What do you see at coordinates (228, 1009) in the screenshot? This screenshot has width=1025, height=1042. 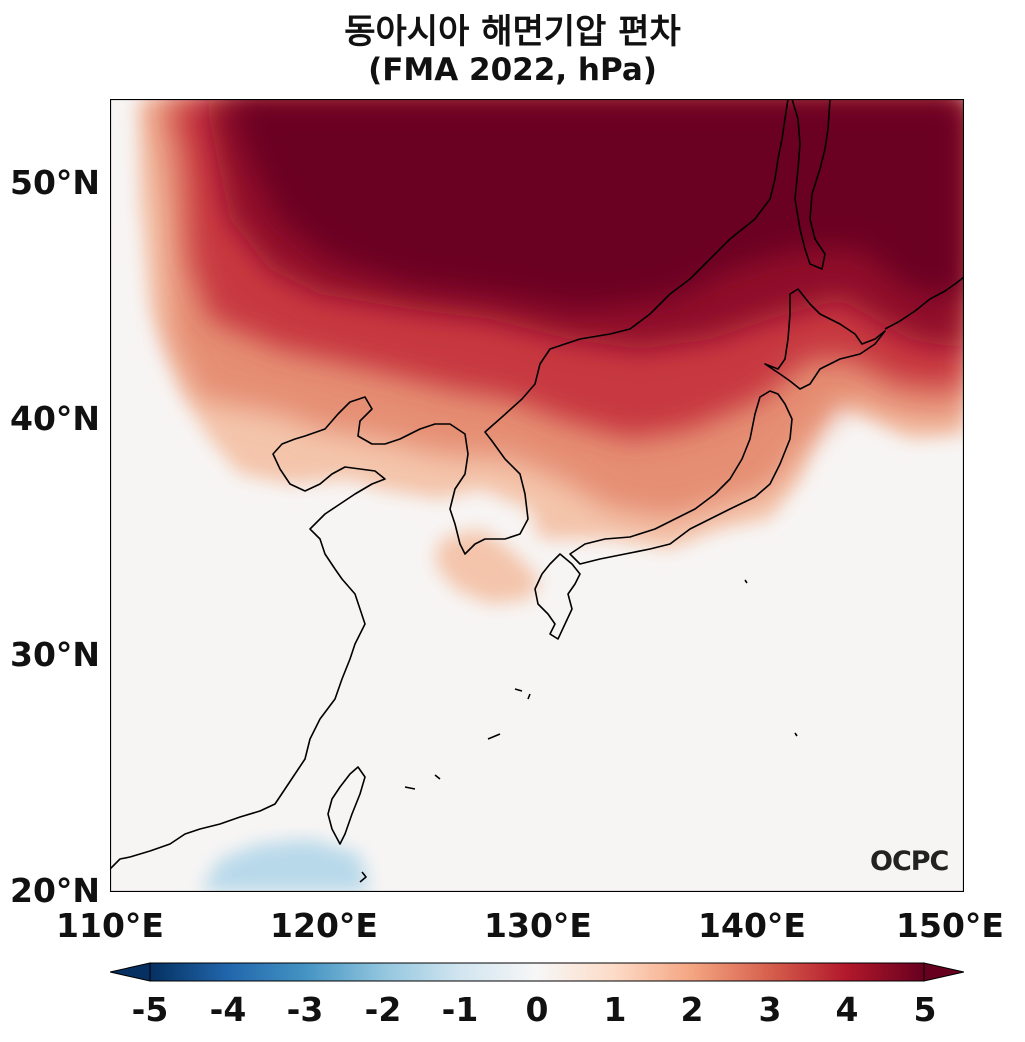 I see `colorbar-label: -4` at bounding box center [228, 1009].